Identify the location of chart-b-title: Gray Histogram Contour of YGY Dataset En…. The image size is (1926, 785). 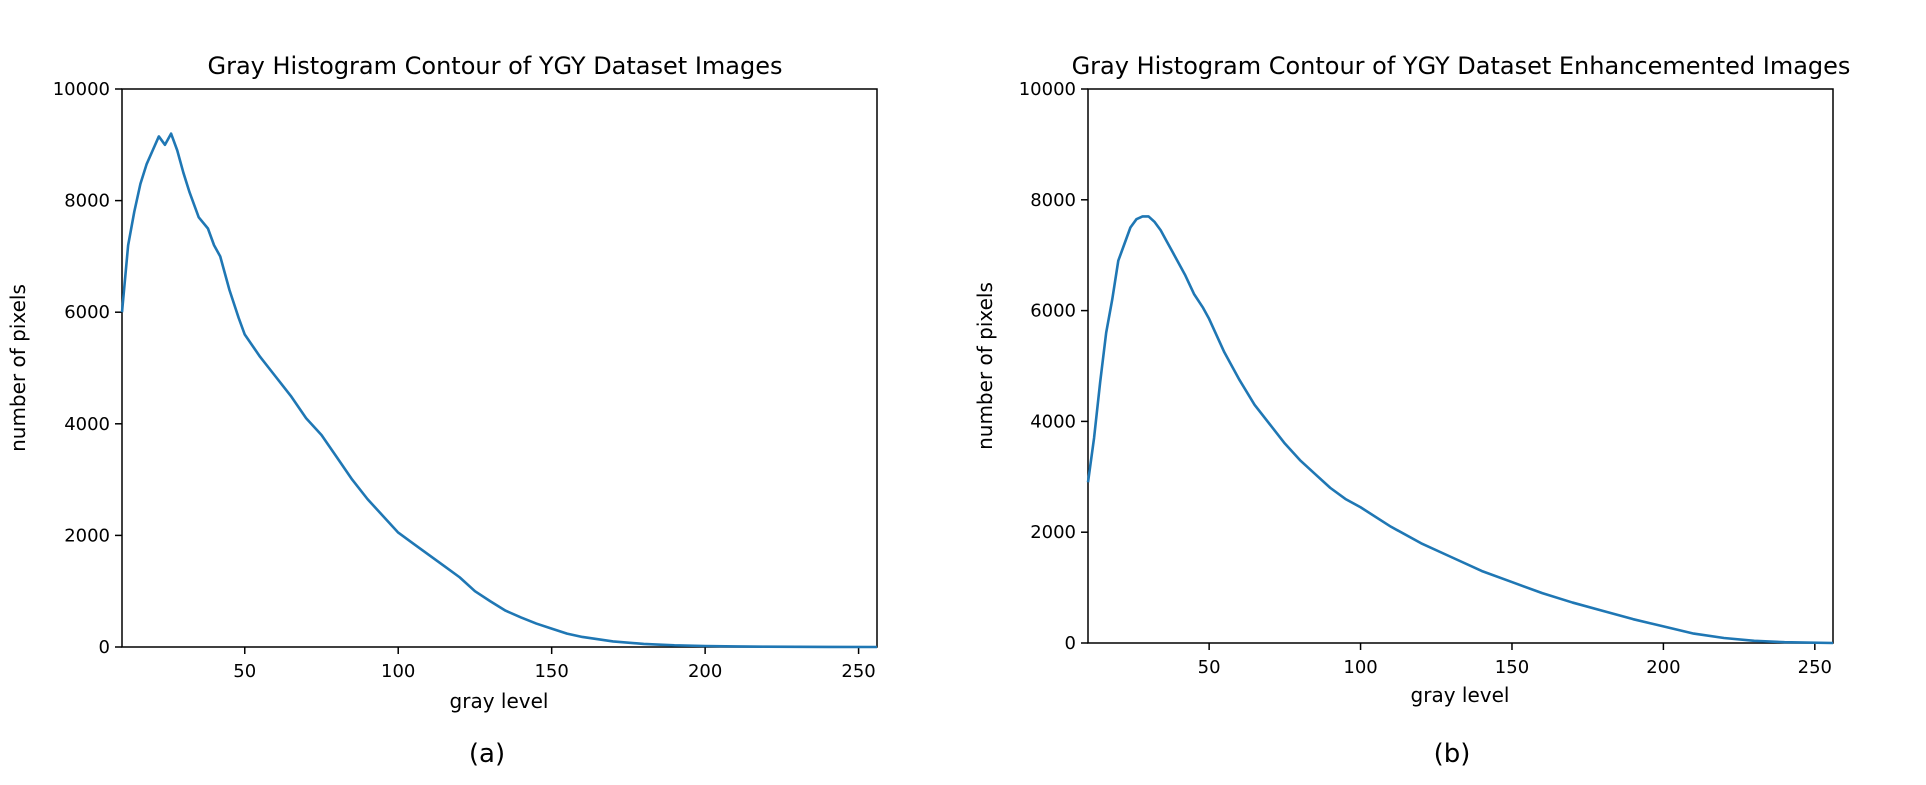
(1461, 66).